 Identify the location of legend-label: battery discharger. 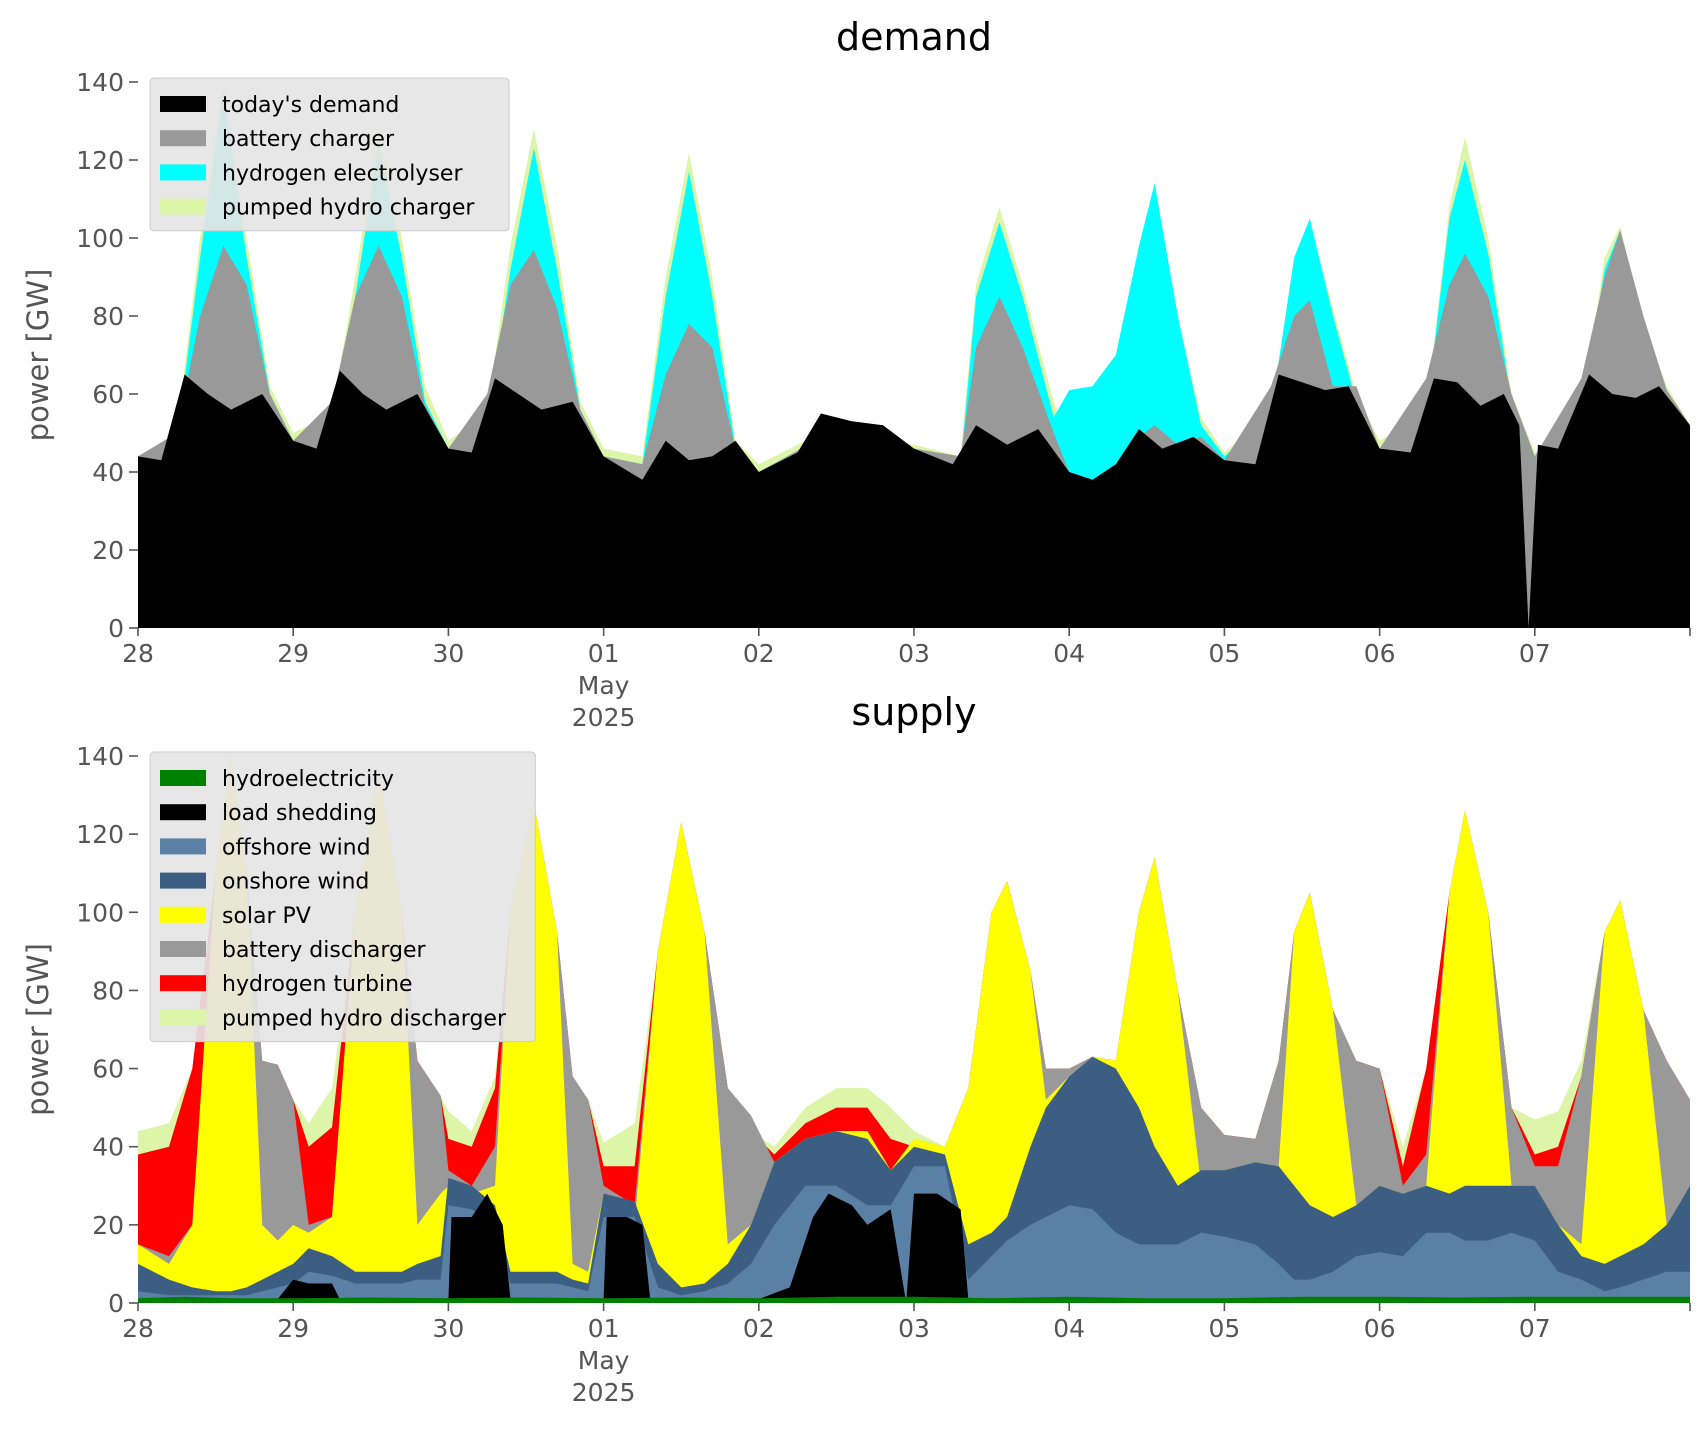
(324, 950).